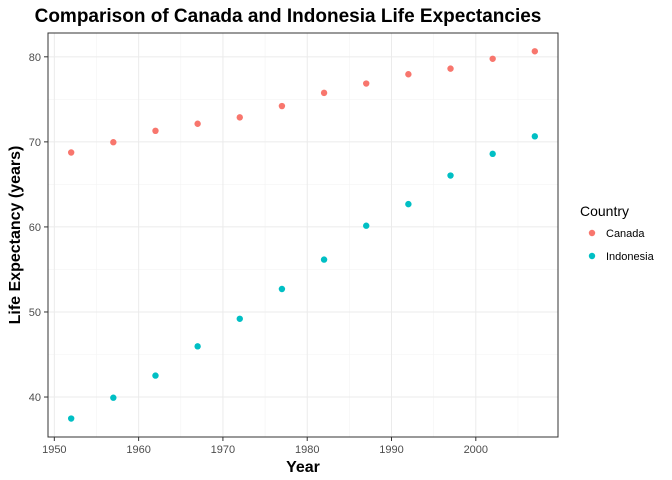 The width and height of the screenshot is (672, 480). Describe the element at coordinates (391, 450) in the screenshot. I see `x-tick-label: 1990` at that location.